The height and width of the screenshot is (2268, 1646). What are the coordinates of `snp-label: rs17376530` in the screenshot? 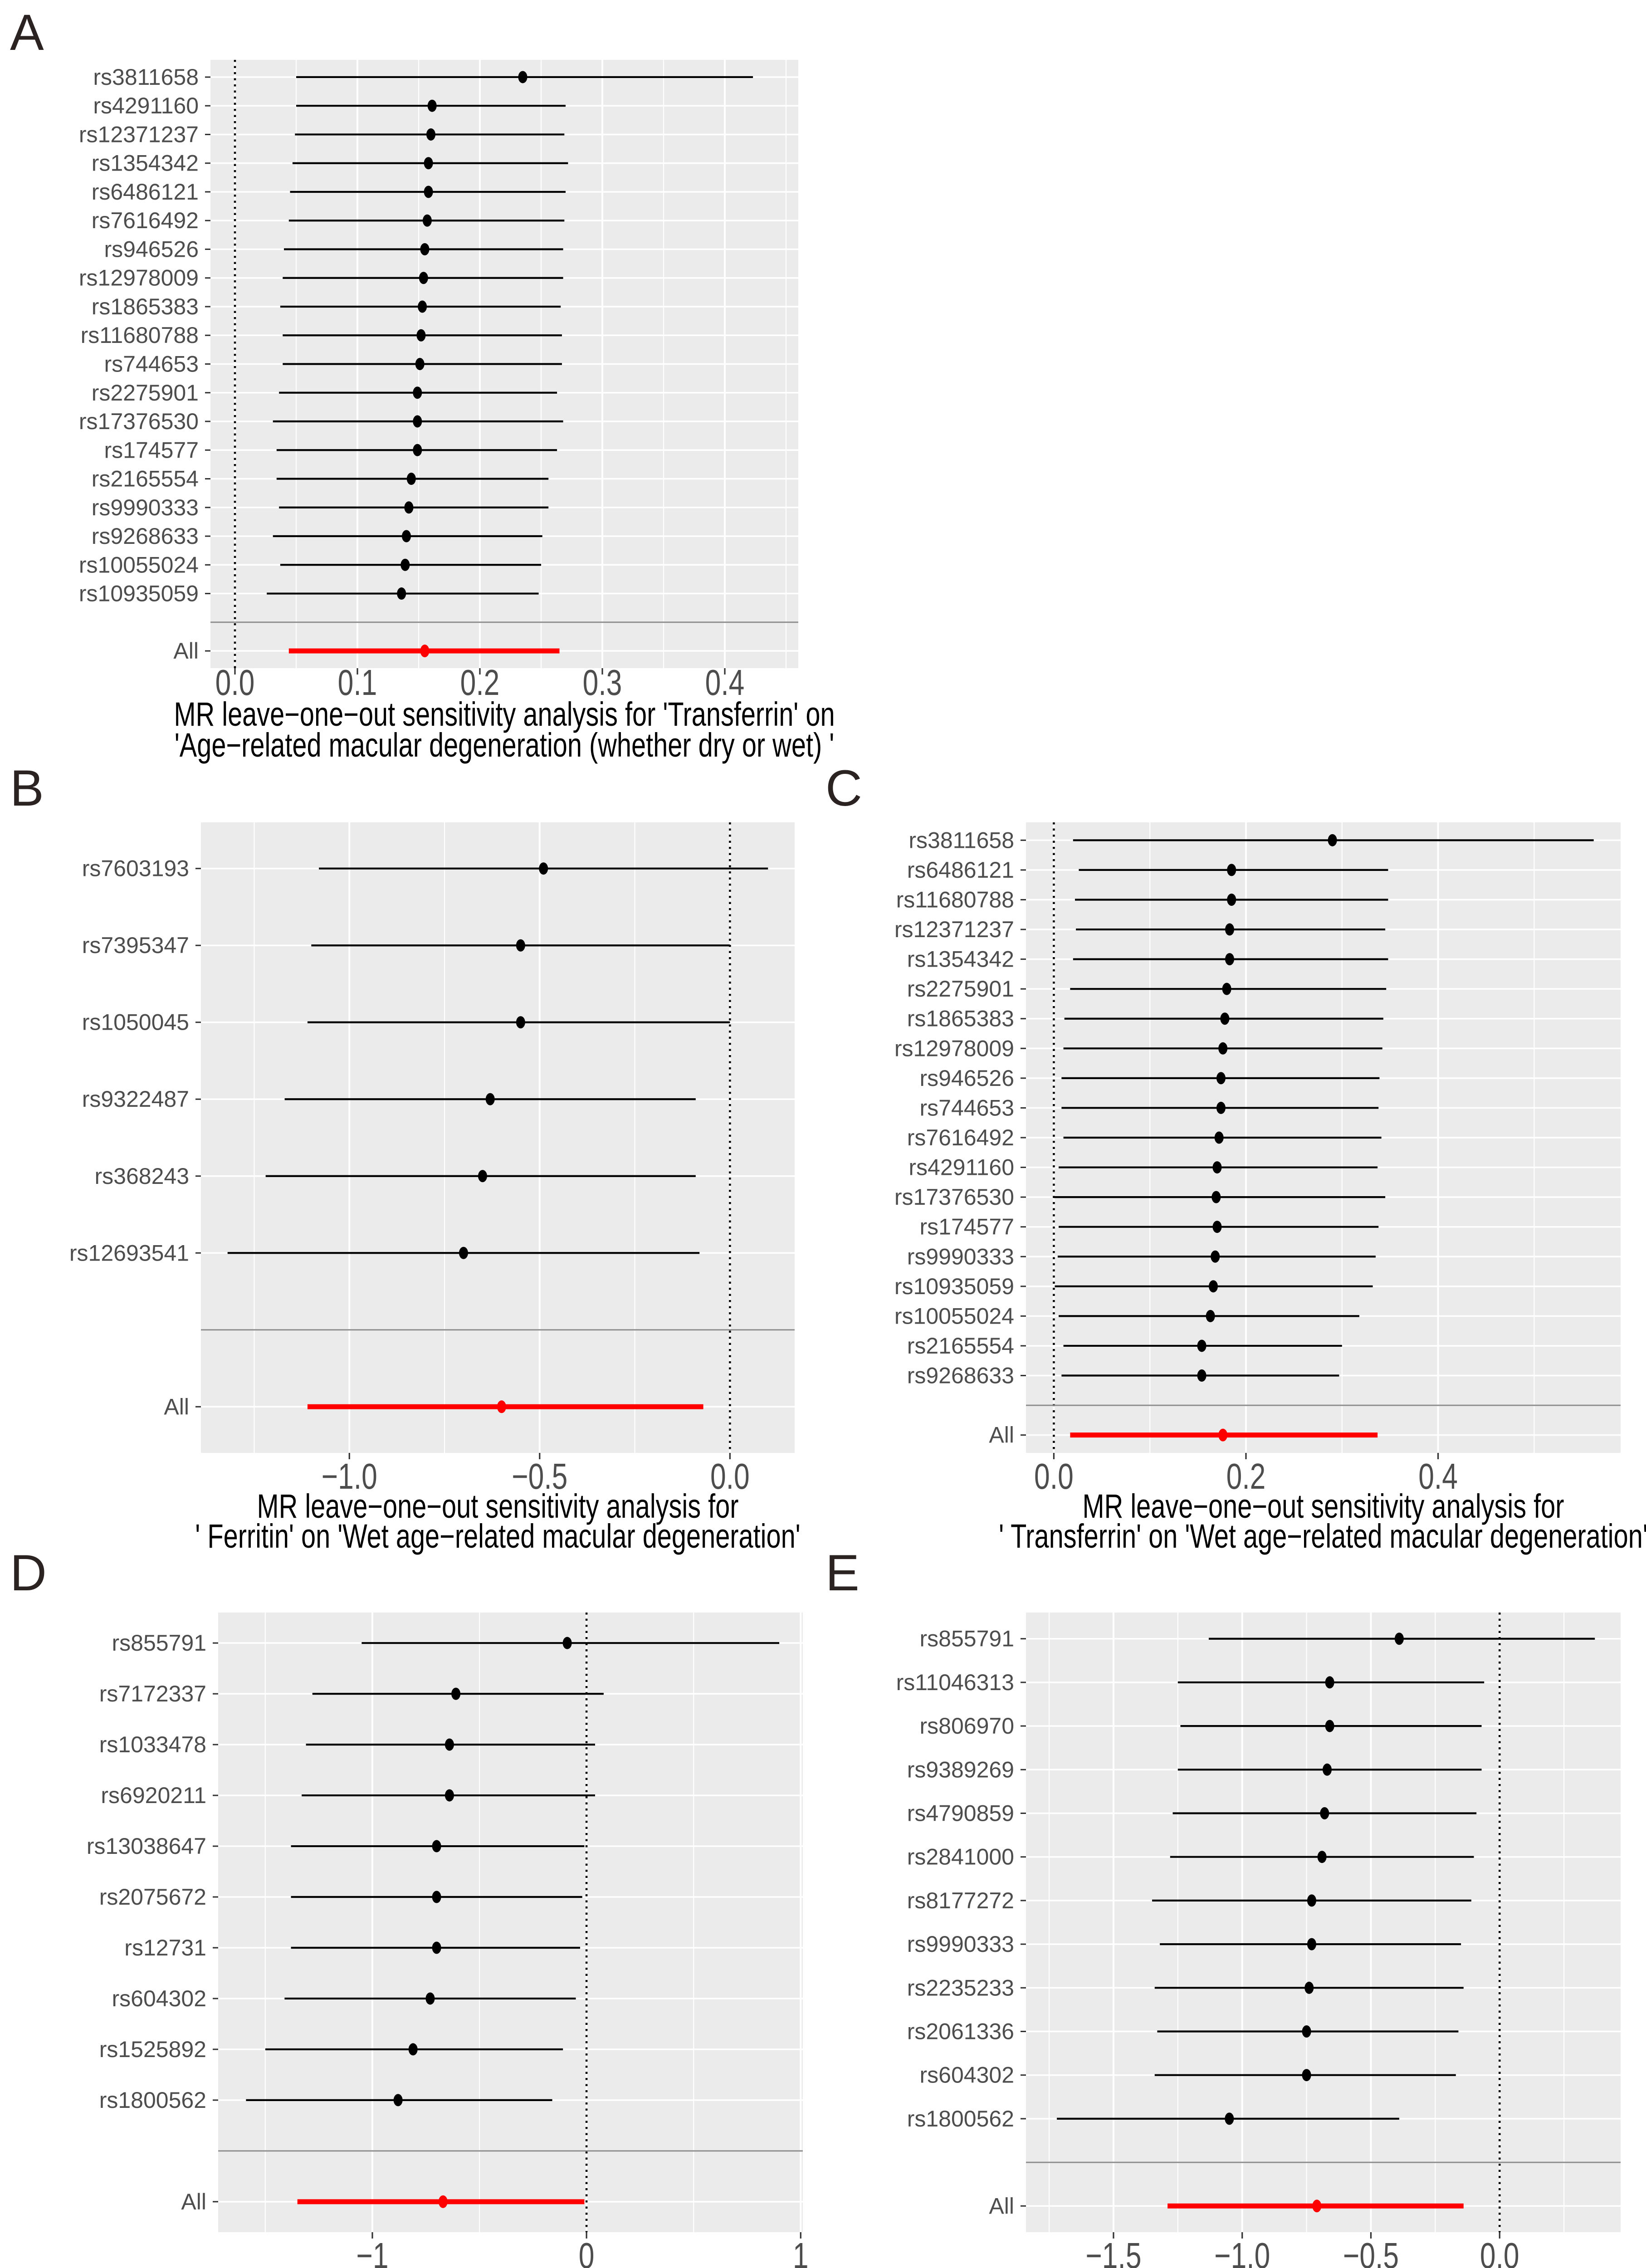 It's located at (139, 422).